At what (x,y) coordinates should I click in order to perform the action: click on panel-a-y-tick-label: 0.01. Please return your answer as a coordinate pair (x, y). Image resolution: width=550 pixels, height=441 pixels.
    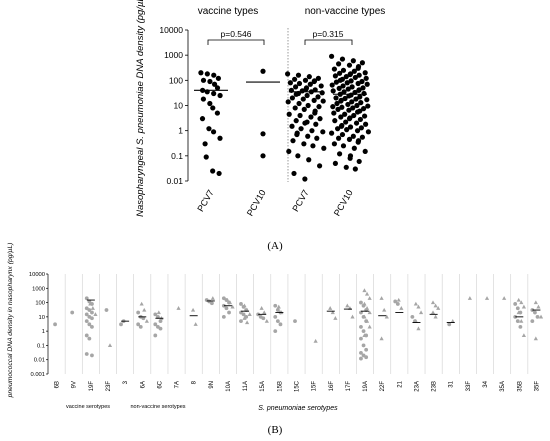
    Looking at the image, I should click on (174, 181).